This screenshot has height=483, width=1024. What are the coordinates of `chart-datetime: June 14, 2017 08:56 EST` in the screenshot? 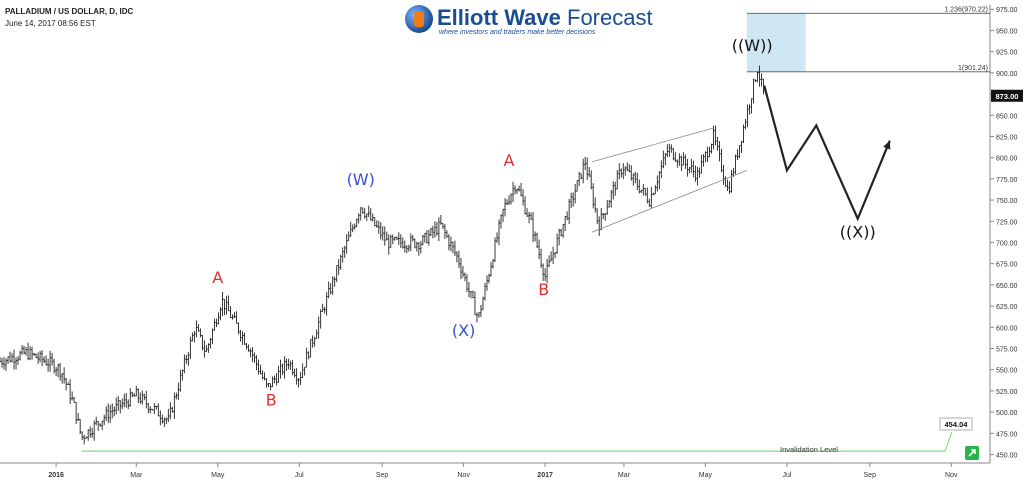 It's located at (50, 23).